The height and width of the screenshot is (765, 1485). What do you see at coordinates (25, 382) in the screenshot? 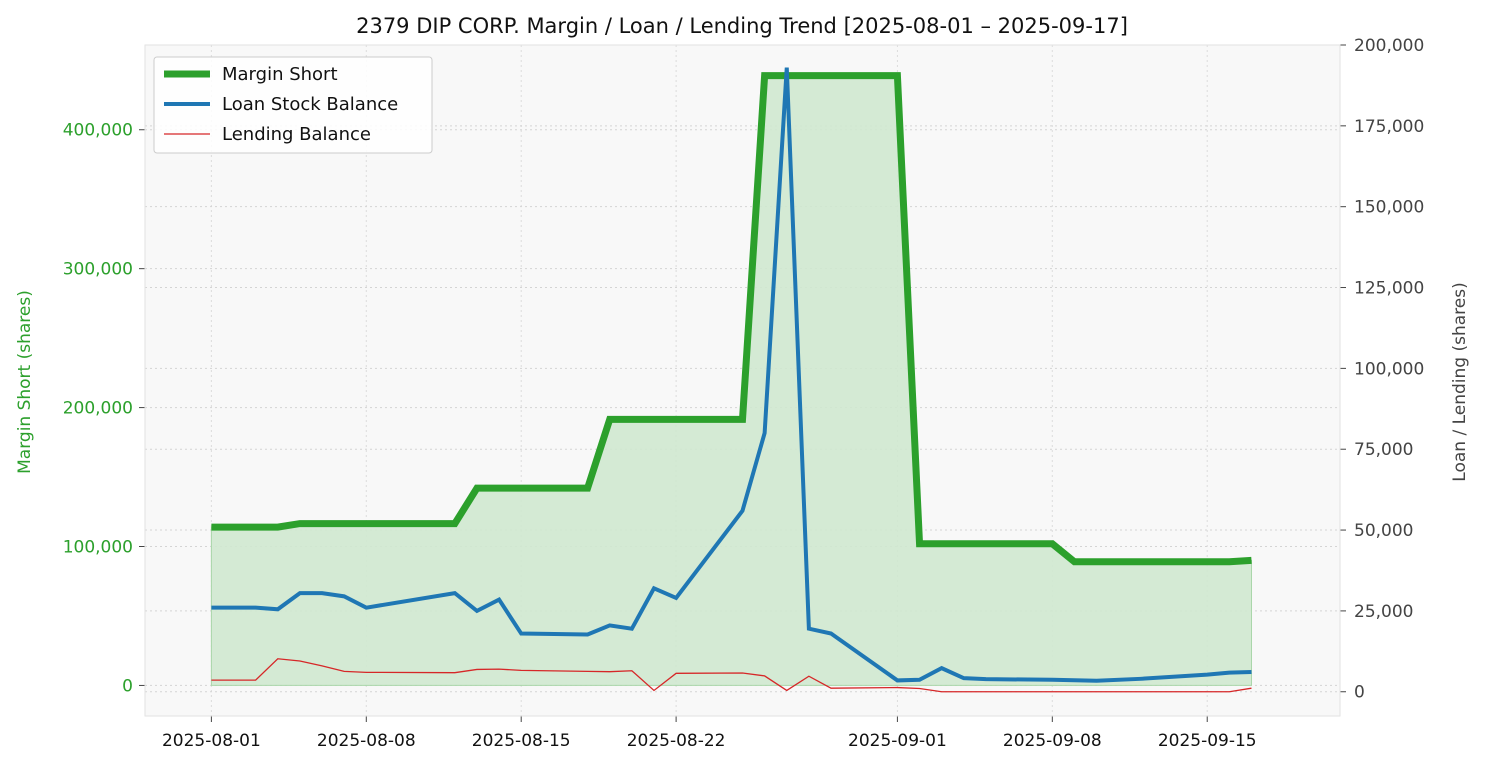
I see `y-axis-left-label: Margin Short (shares)` at bounding box center [25, 382].